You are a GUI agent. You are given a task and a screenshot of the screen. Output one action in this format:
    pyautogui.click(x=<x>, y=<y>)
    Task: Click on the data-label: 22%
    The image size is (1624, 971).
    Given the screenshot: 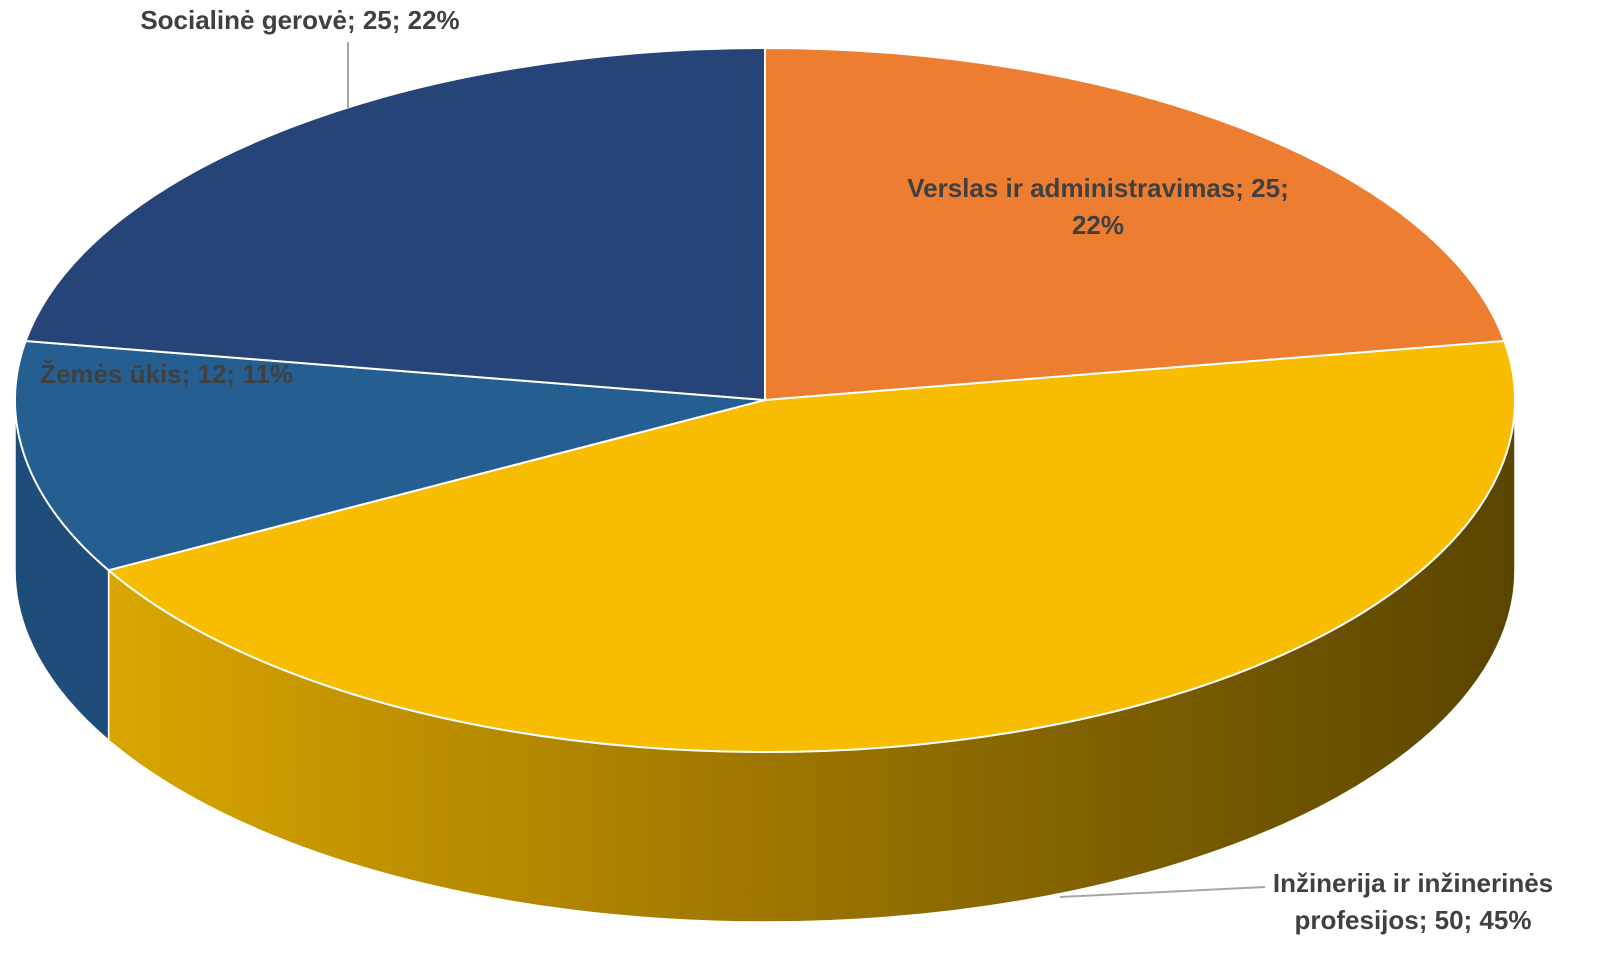 What is the action you would take?
    pyautogui.click(x=1098, y=225)
    